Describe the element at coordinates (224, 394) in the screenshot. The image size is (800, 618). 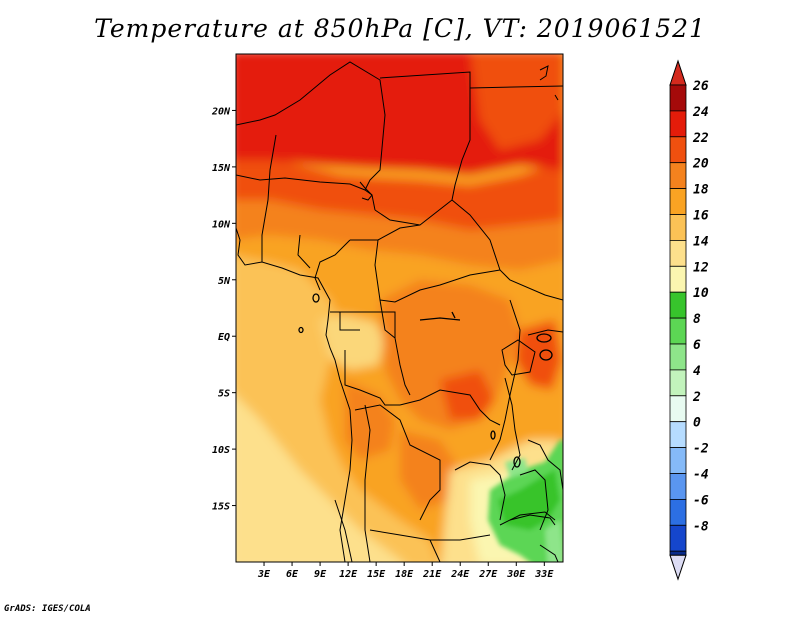
I see `lat-tick-label: 5S` at that location.